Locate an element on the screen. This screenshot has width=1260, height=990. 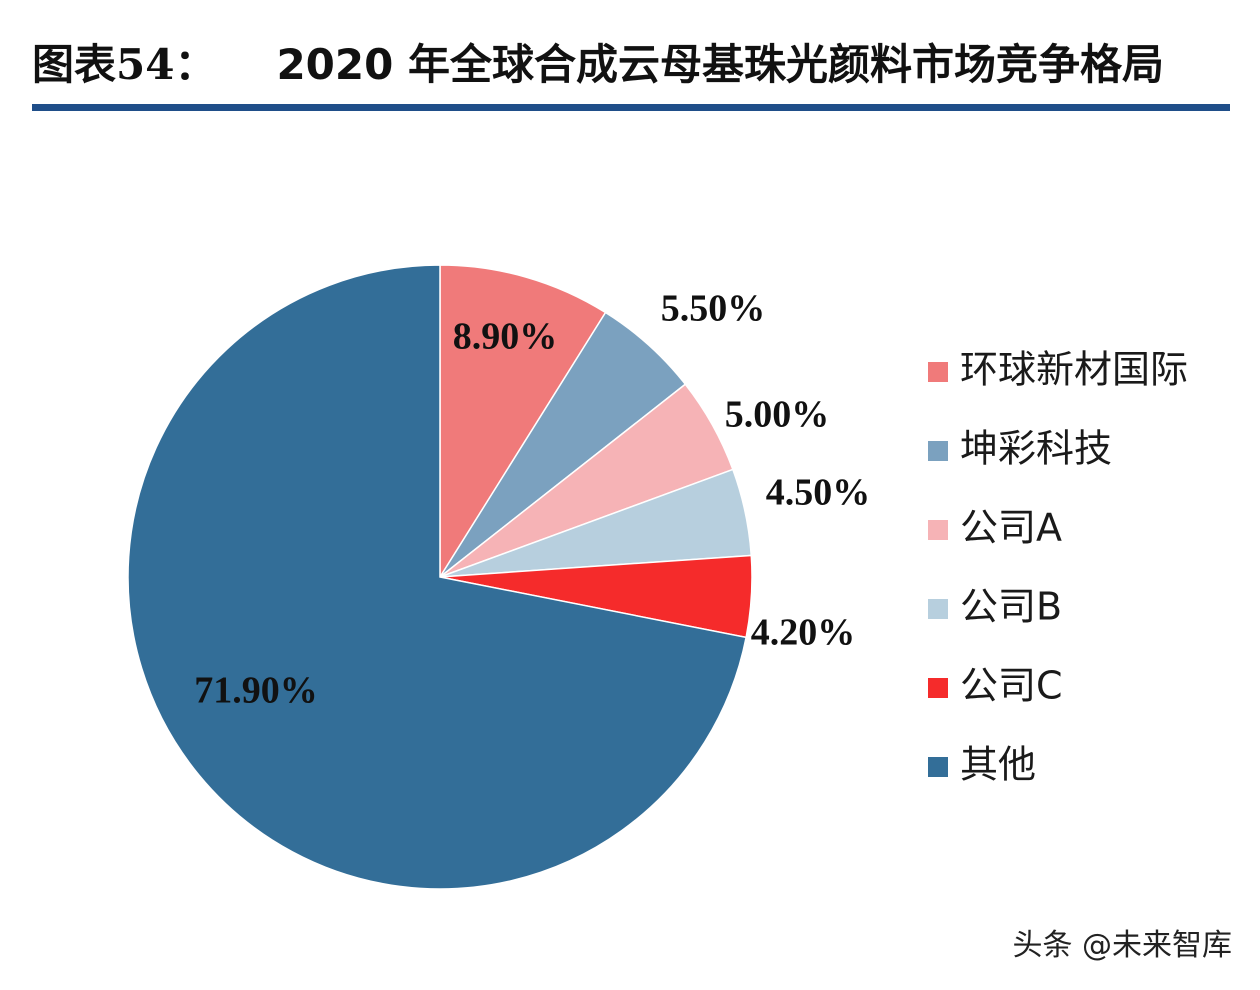
data-label-2: 5.00% is located at coordinates (777, 415).